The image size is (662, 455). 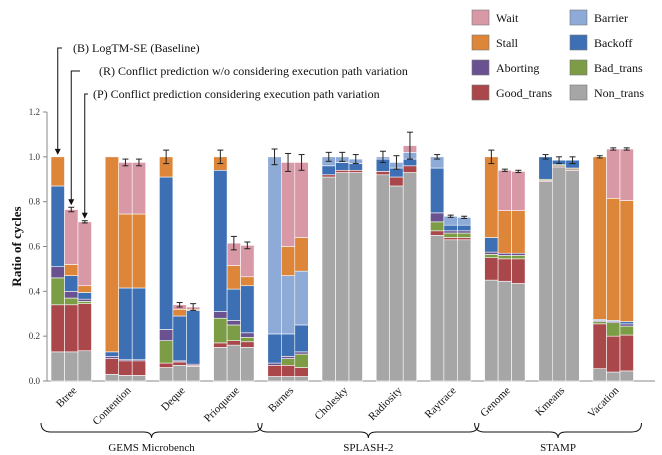 I want to click on y-axis-label: Ratio of cycles, so click(x=16, y=246).